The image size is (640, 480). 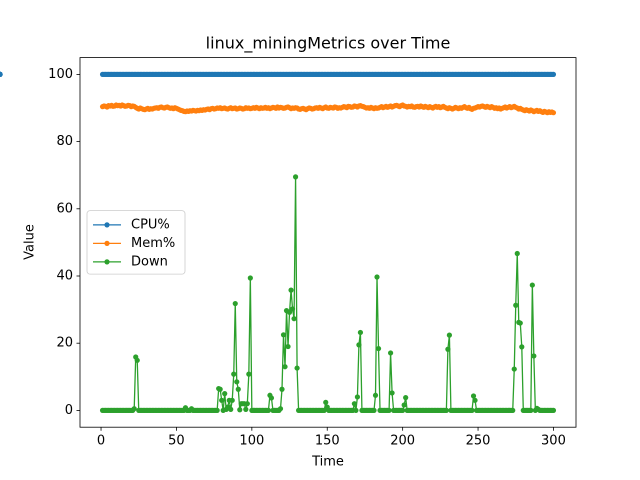 What do you see at coordinates (402, 441) in the screenshot?
I see `x-tick-label: 200` at bounding box center [402, 441].